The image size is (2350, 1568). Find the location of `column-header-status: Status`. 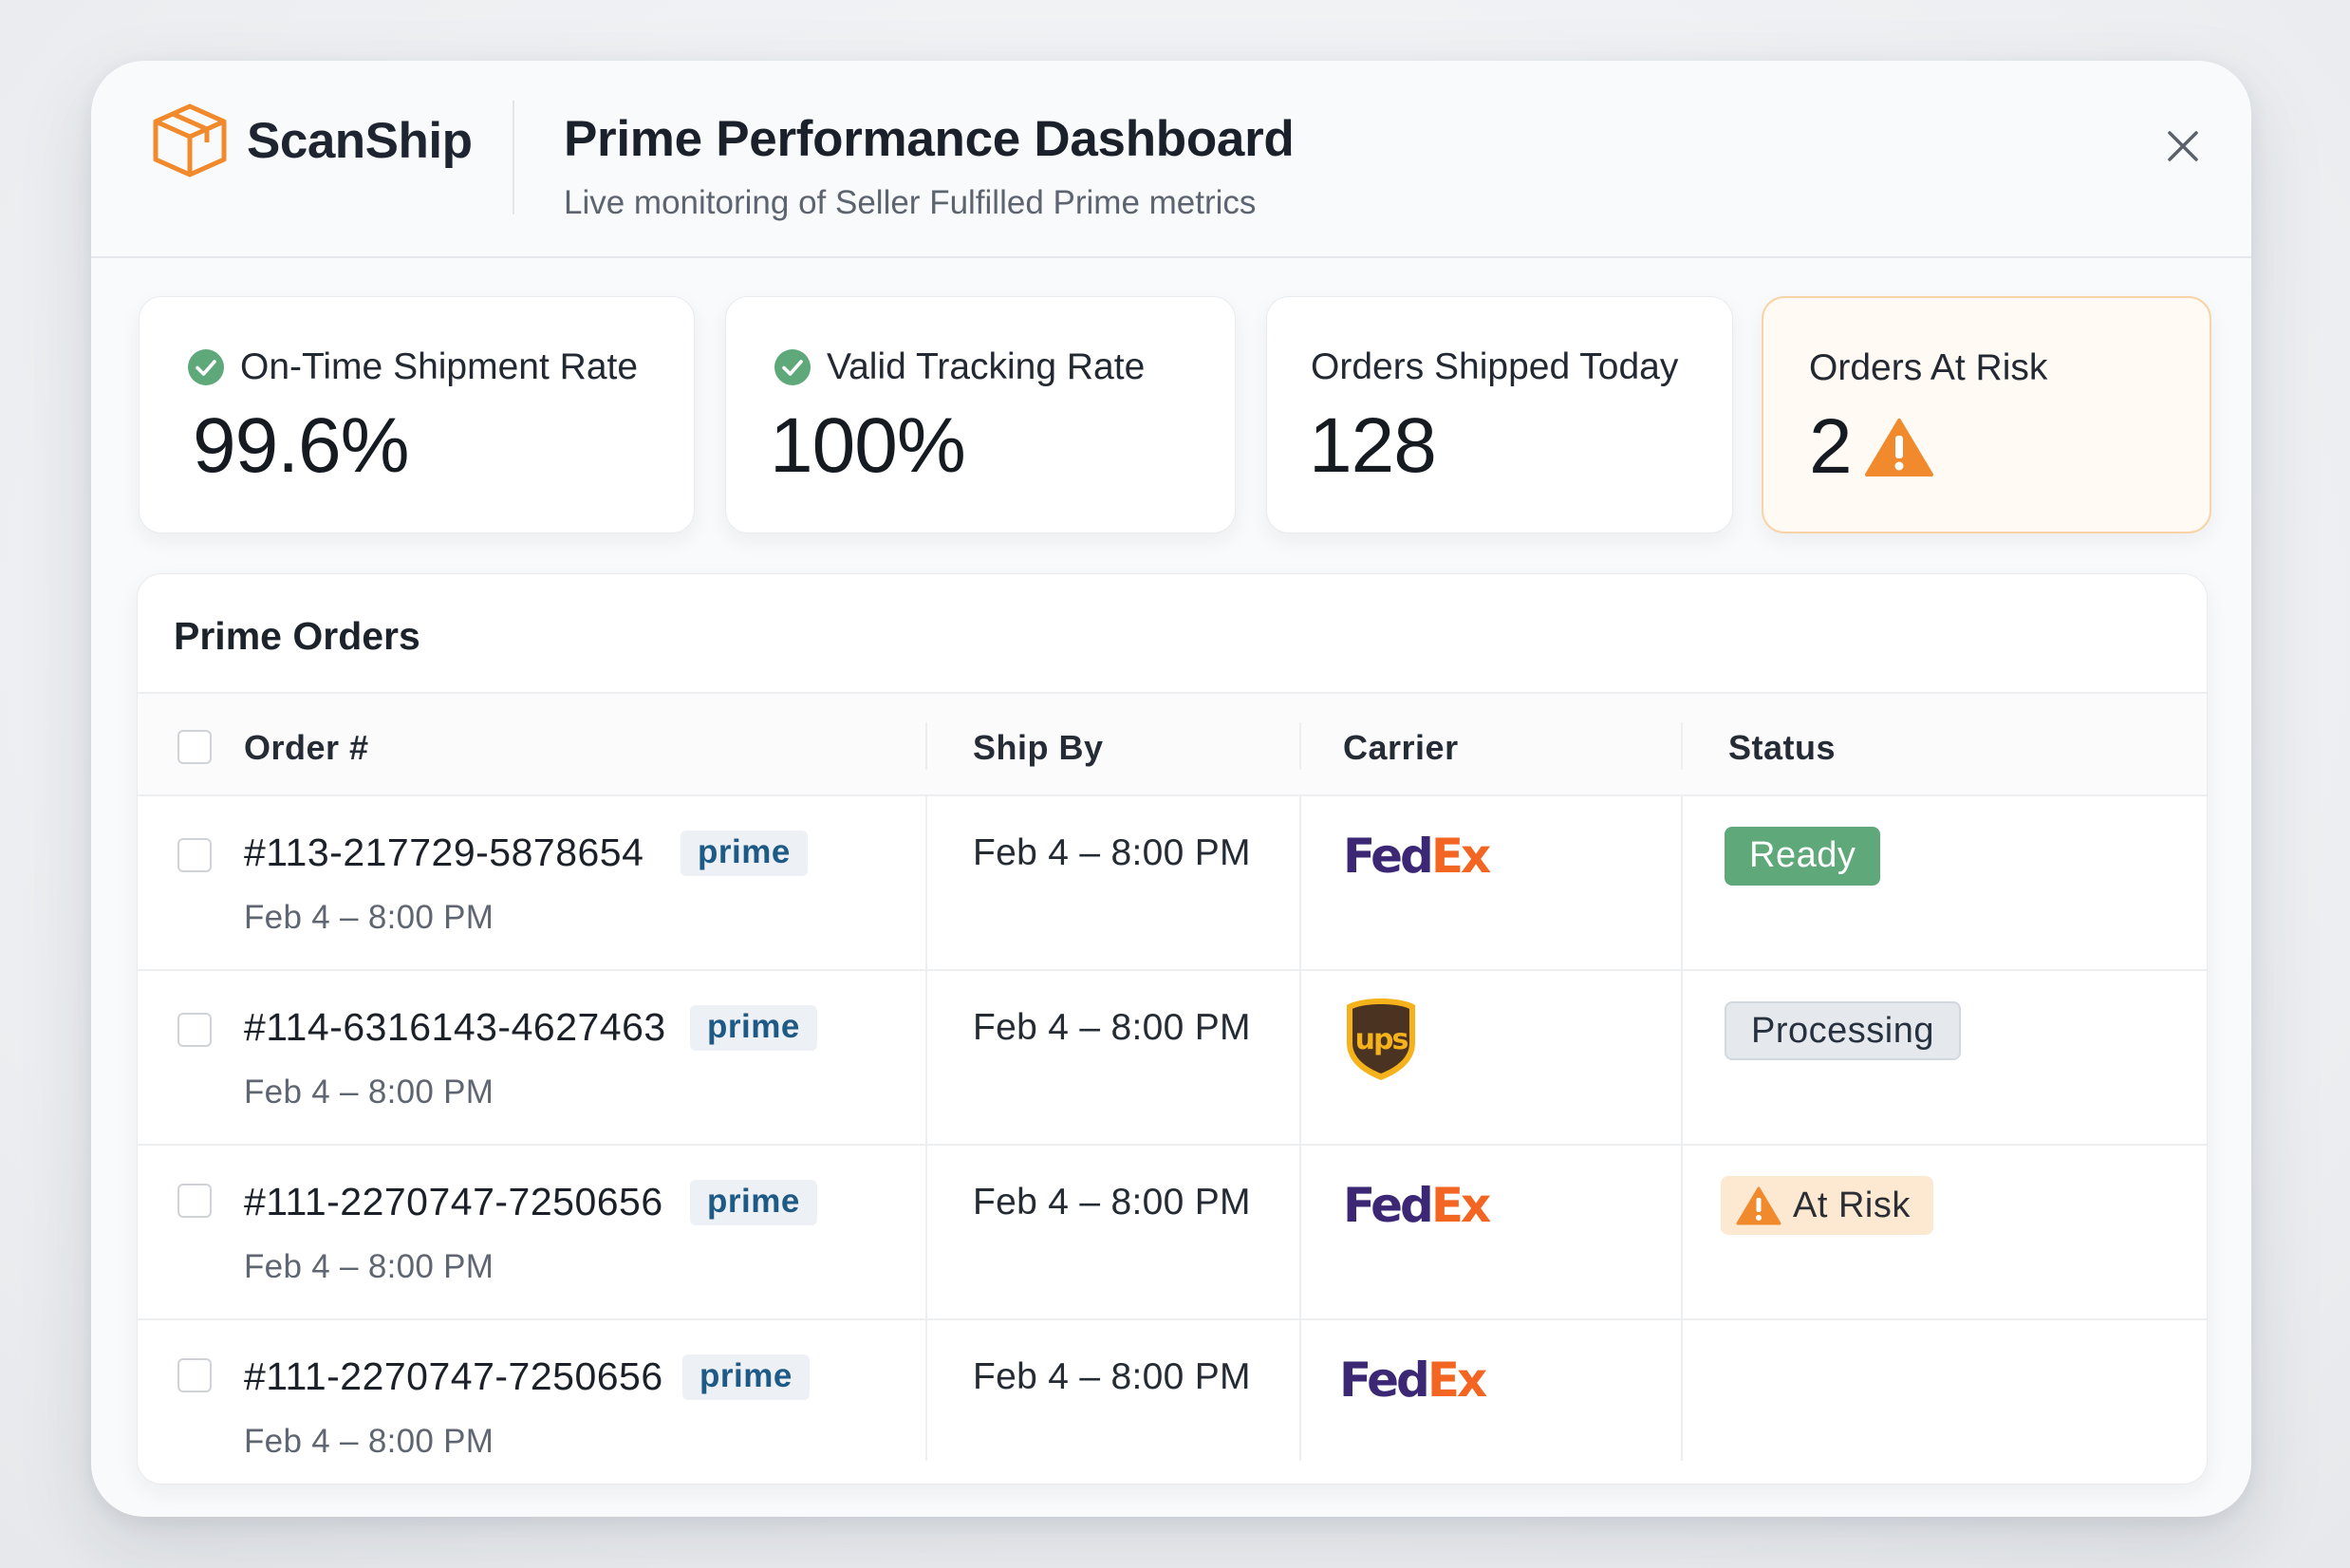

column-header-status: Status is located at coordinates (1782, 747).